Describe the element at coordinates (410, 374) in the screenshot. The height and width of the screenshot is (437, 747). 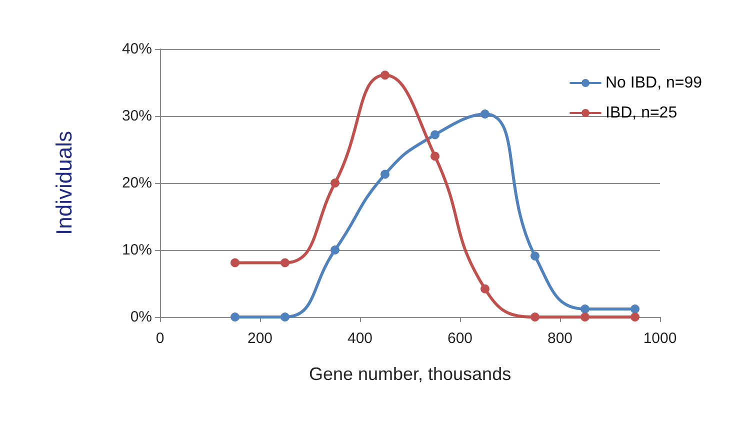
I see `x-axis-title: Gene number, thousands` at that location.